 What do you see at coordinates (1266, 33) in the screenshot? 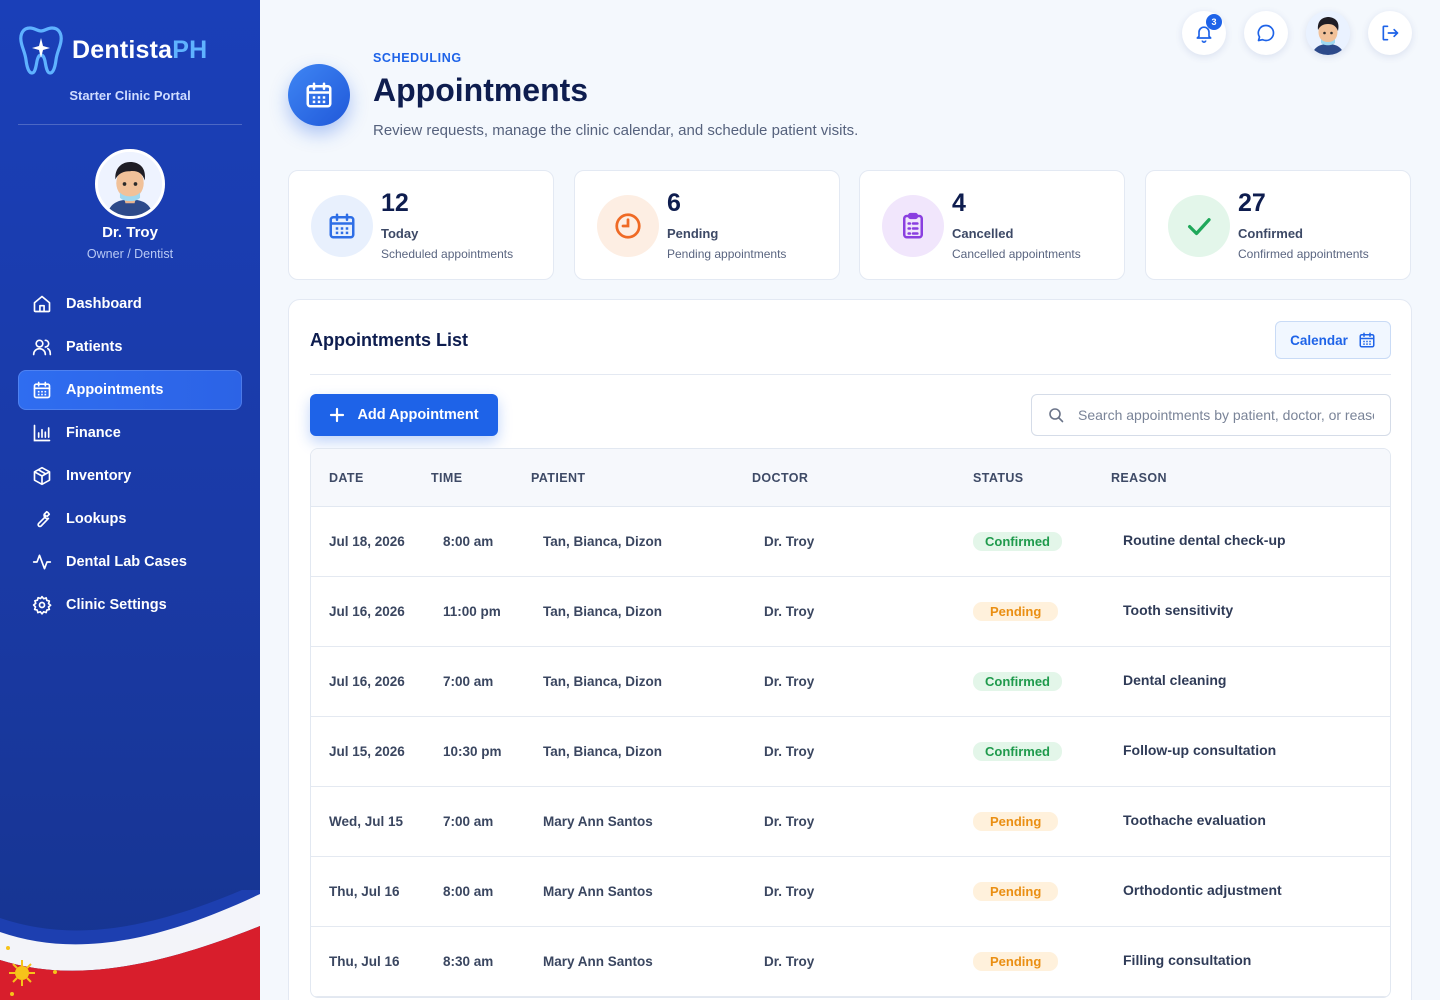
I see `messages-button` at bounding box center [1266, 33].